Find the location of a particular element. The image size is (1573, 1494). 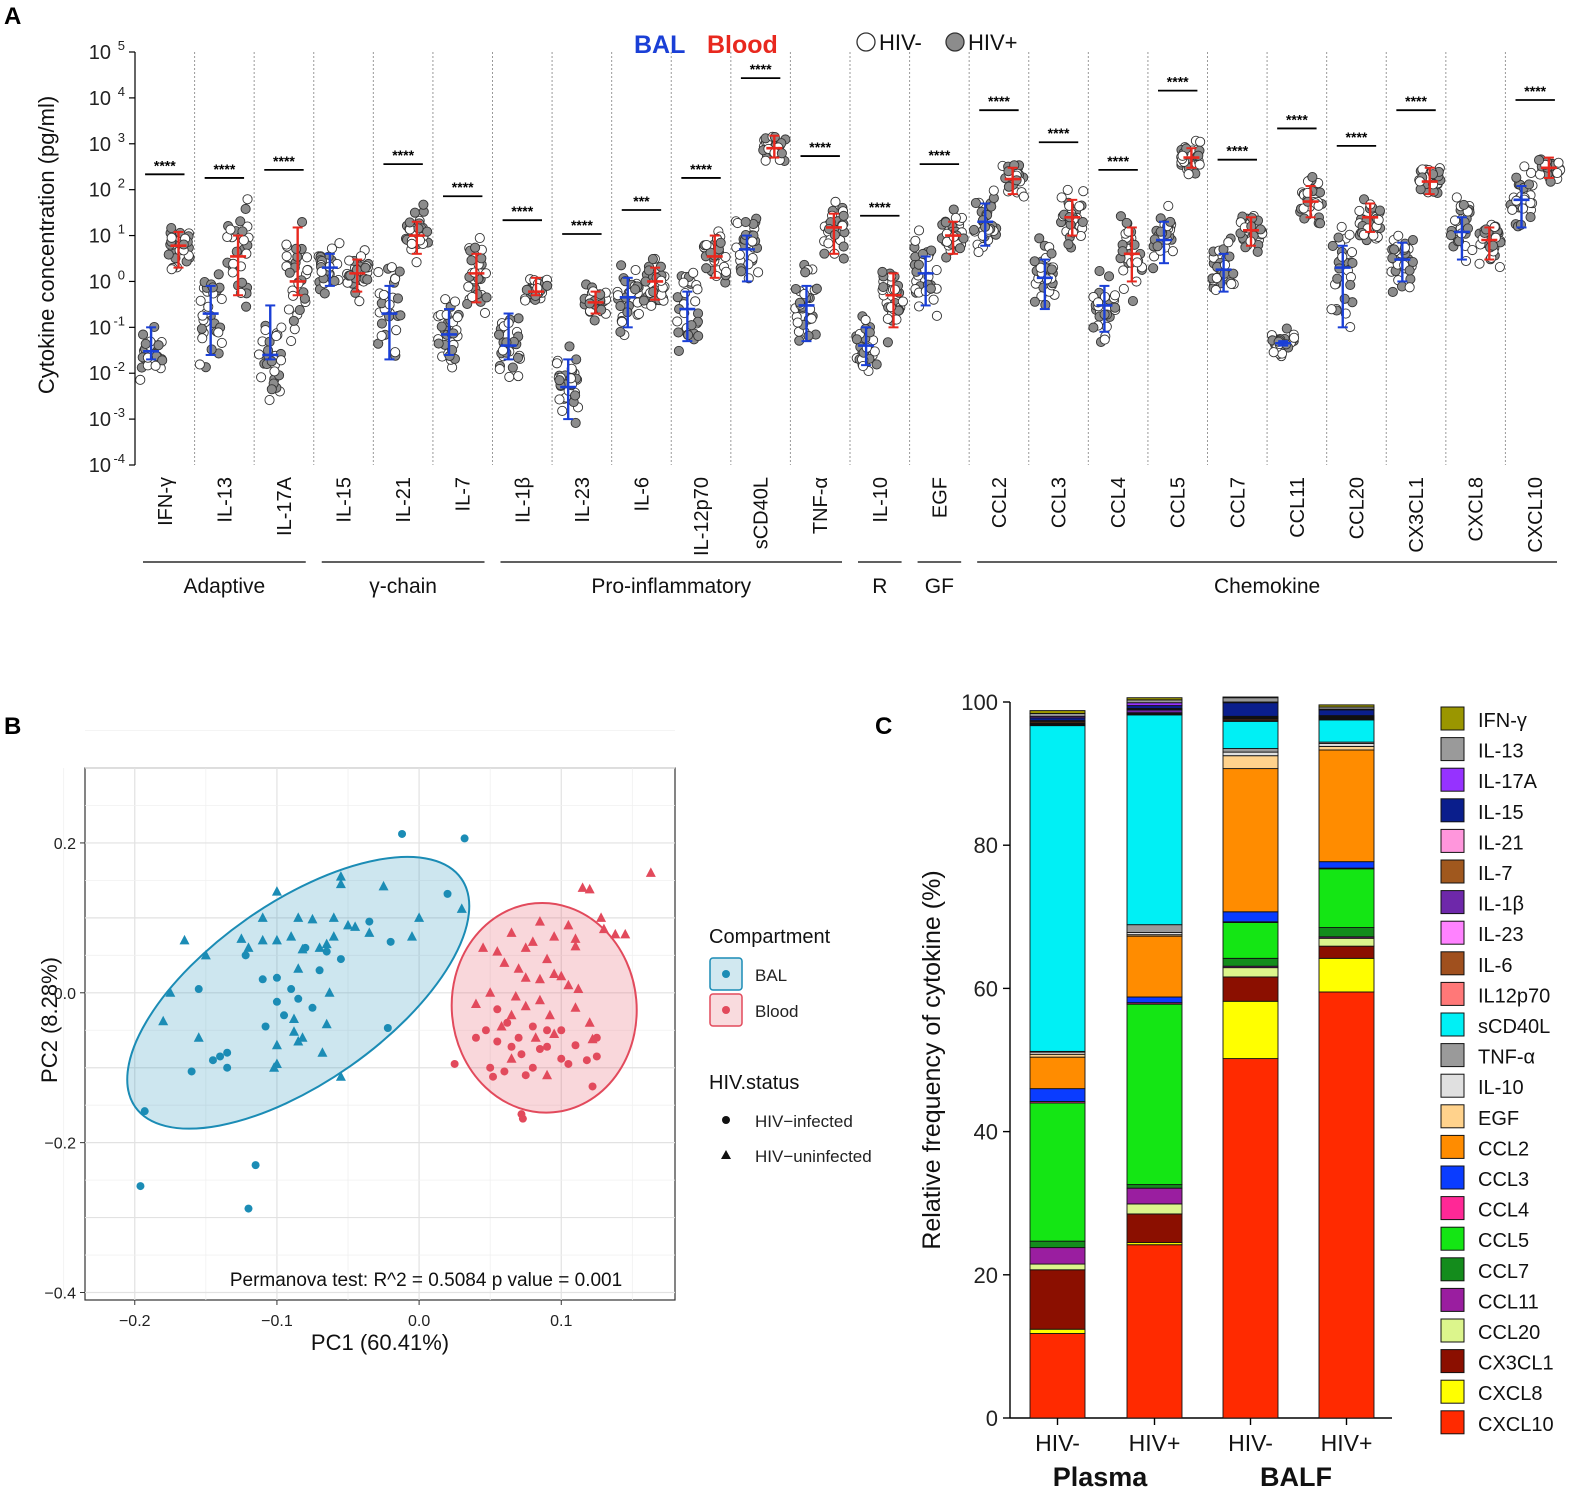

y-tick-label: 10 is located at coordinates (100, 145).